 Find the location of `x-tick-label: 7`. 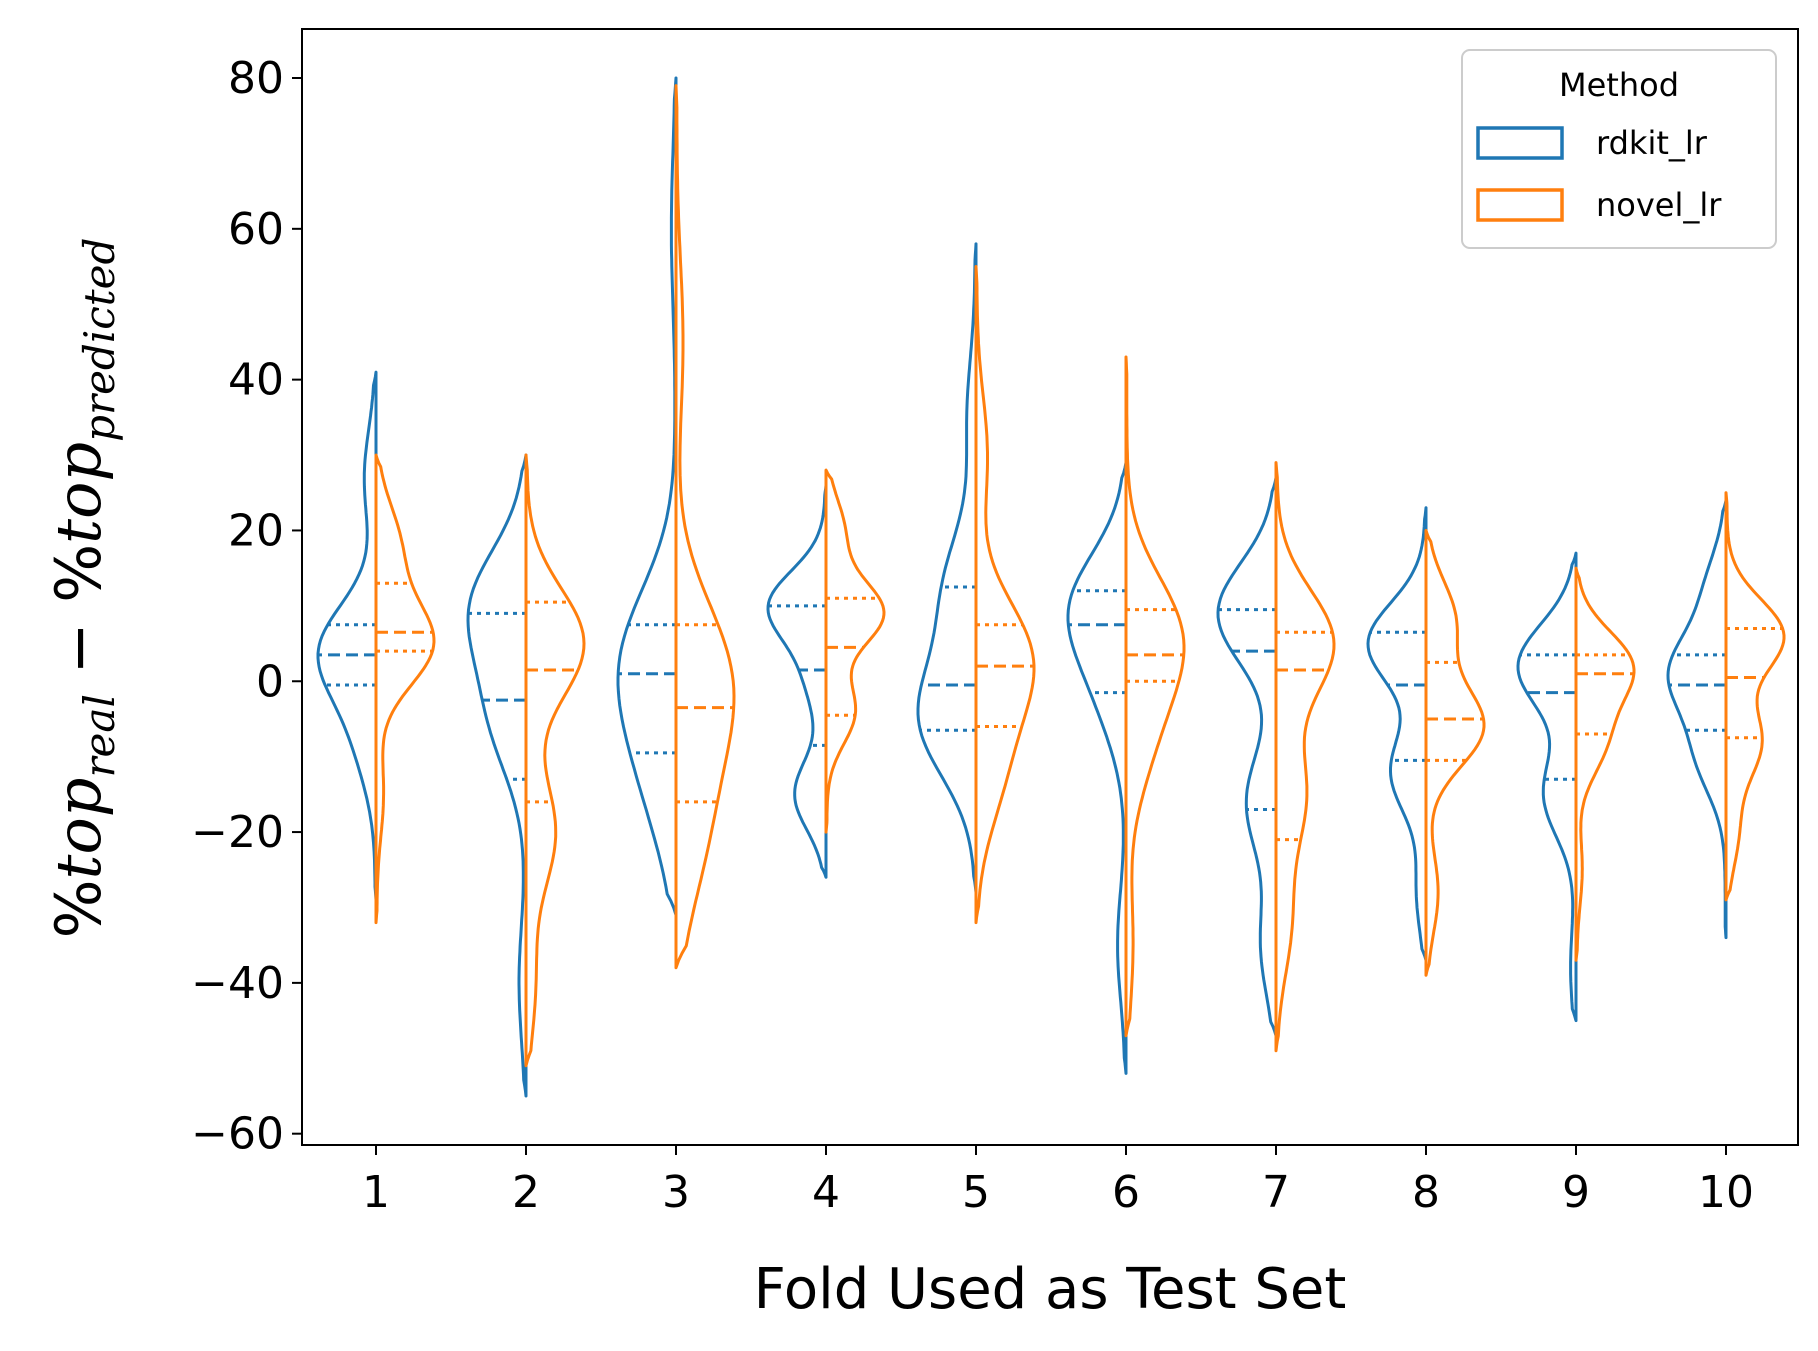

x-tick-label: 7 is located at coordinates (1276, 1192).